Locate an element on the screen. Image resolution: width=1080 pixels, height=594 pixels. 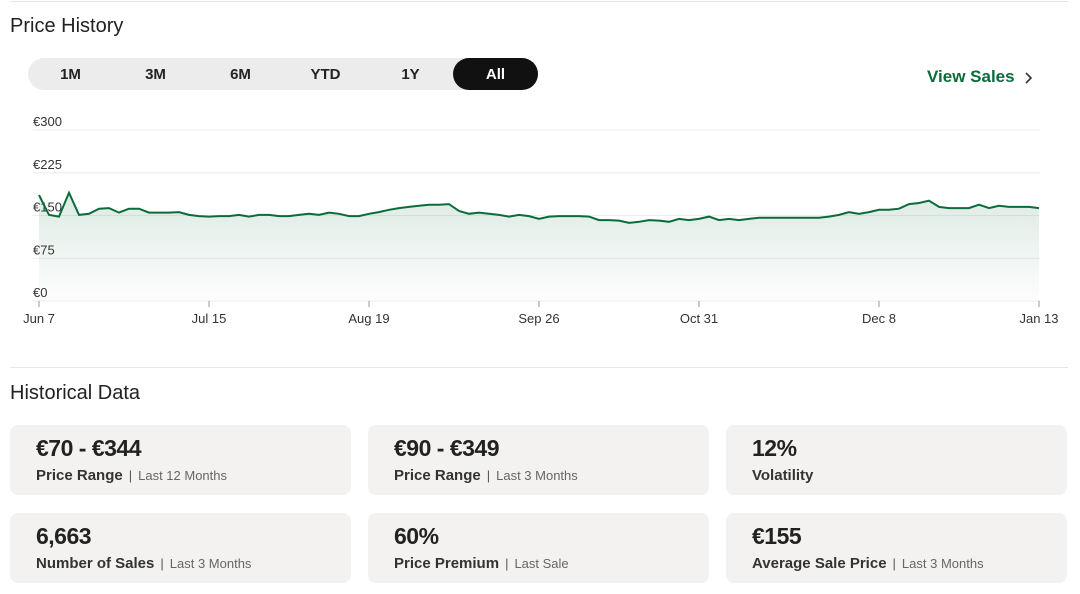
stat-card: 12% Volatility is located at coordinates (896, 460).